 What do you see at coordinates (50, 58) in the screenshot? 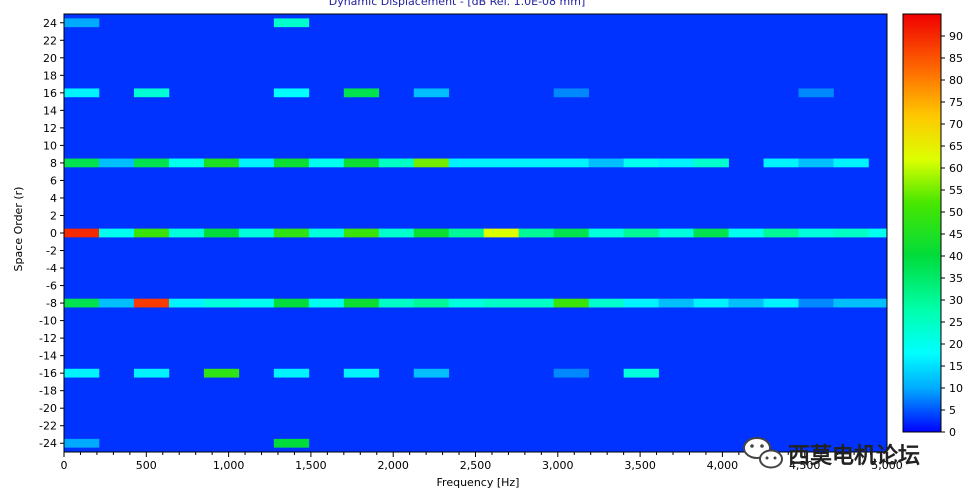
I see `y-tick-label: 20` at bounding box center [50, 58].